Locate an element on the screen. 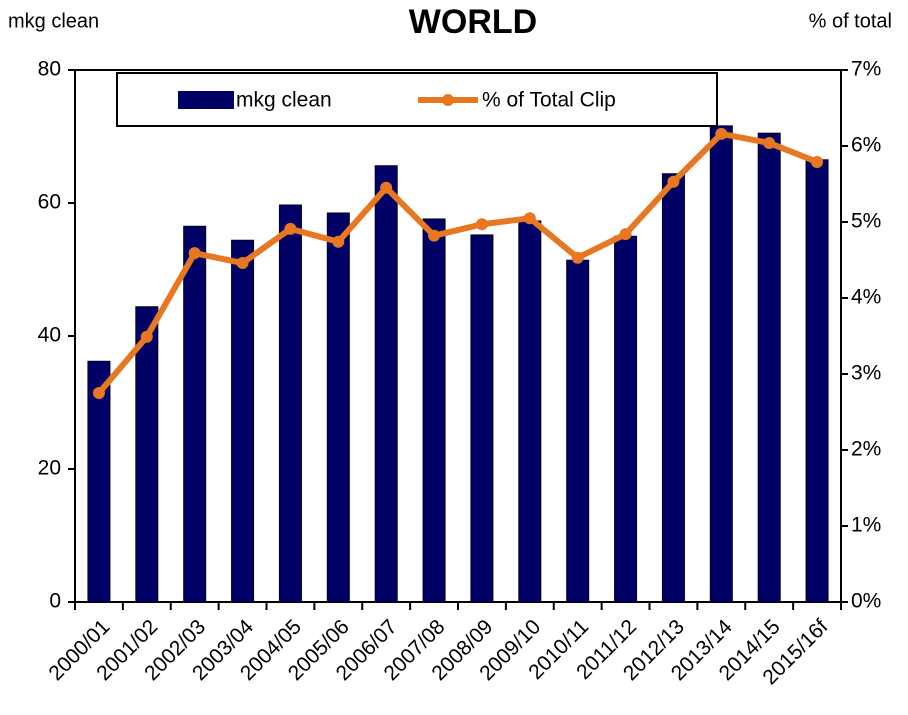 Image resolution: width=908 pixels, height=715 pixels. y2-tick-label: 6% is located at coordinates (866, 145).